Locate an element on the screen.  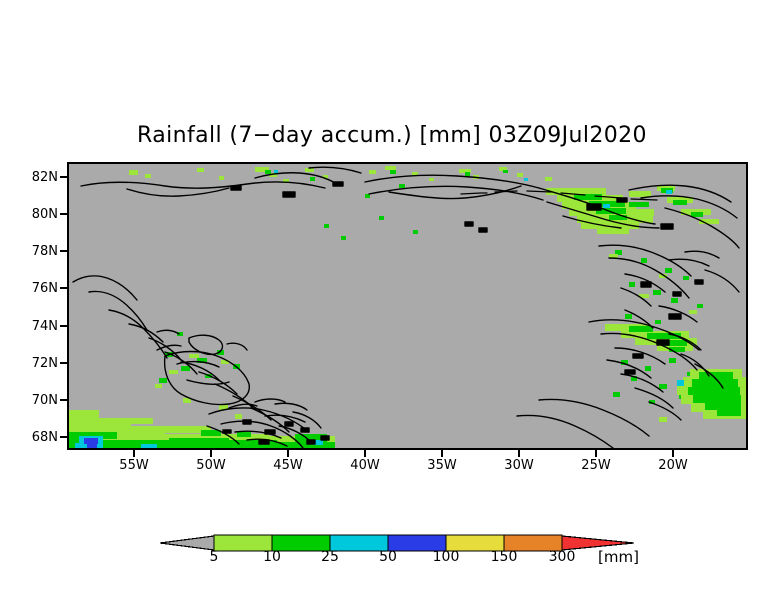
y-tick-label-76n: 76N is located at coordinates (44, 288).